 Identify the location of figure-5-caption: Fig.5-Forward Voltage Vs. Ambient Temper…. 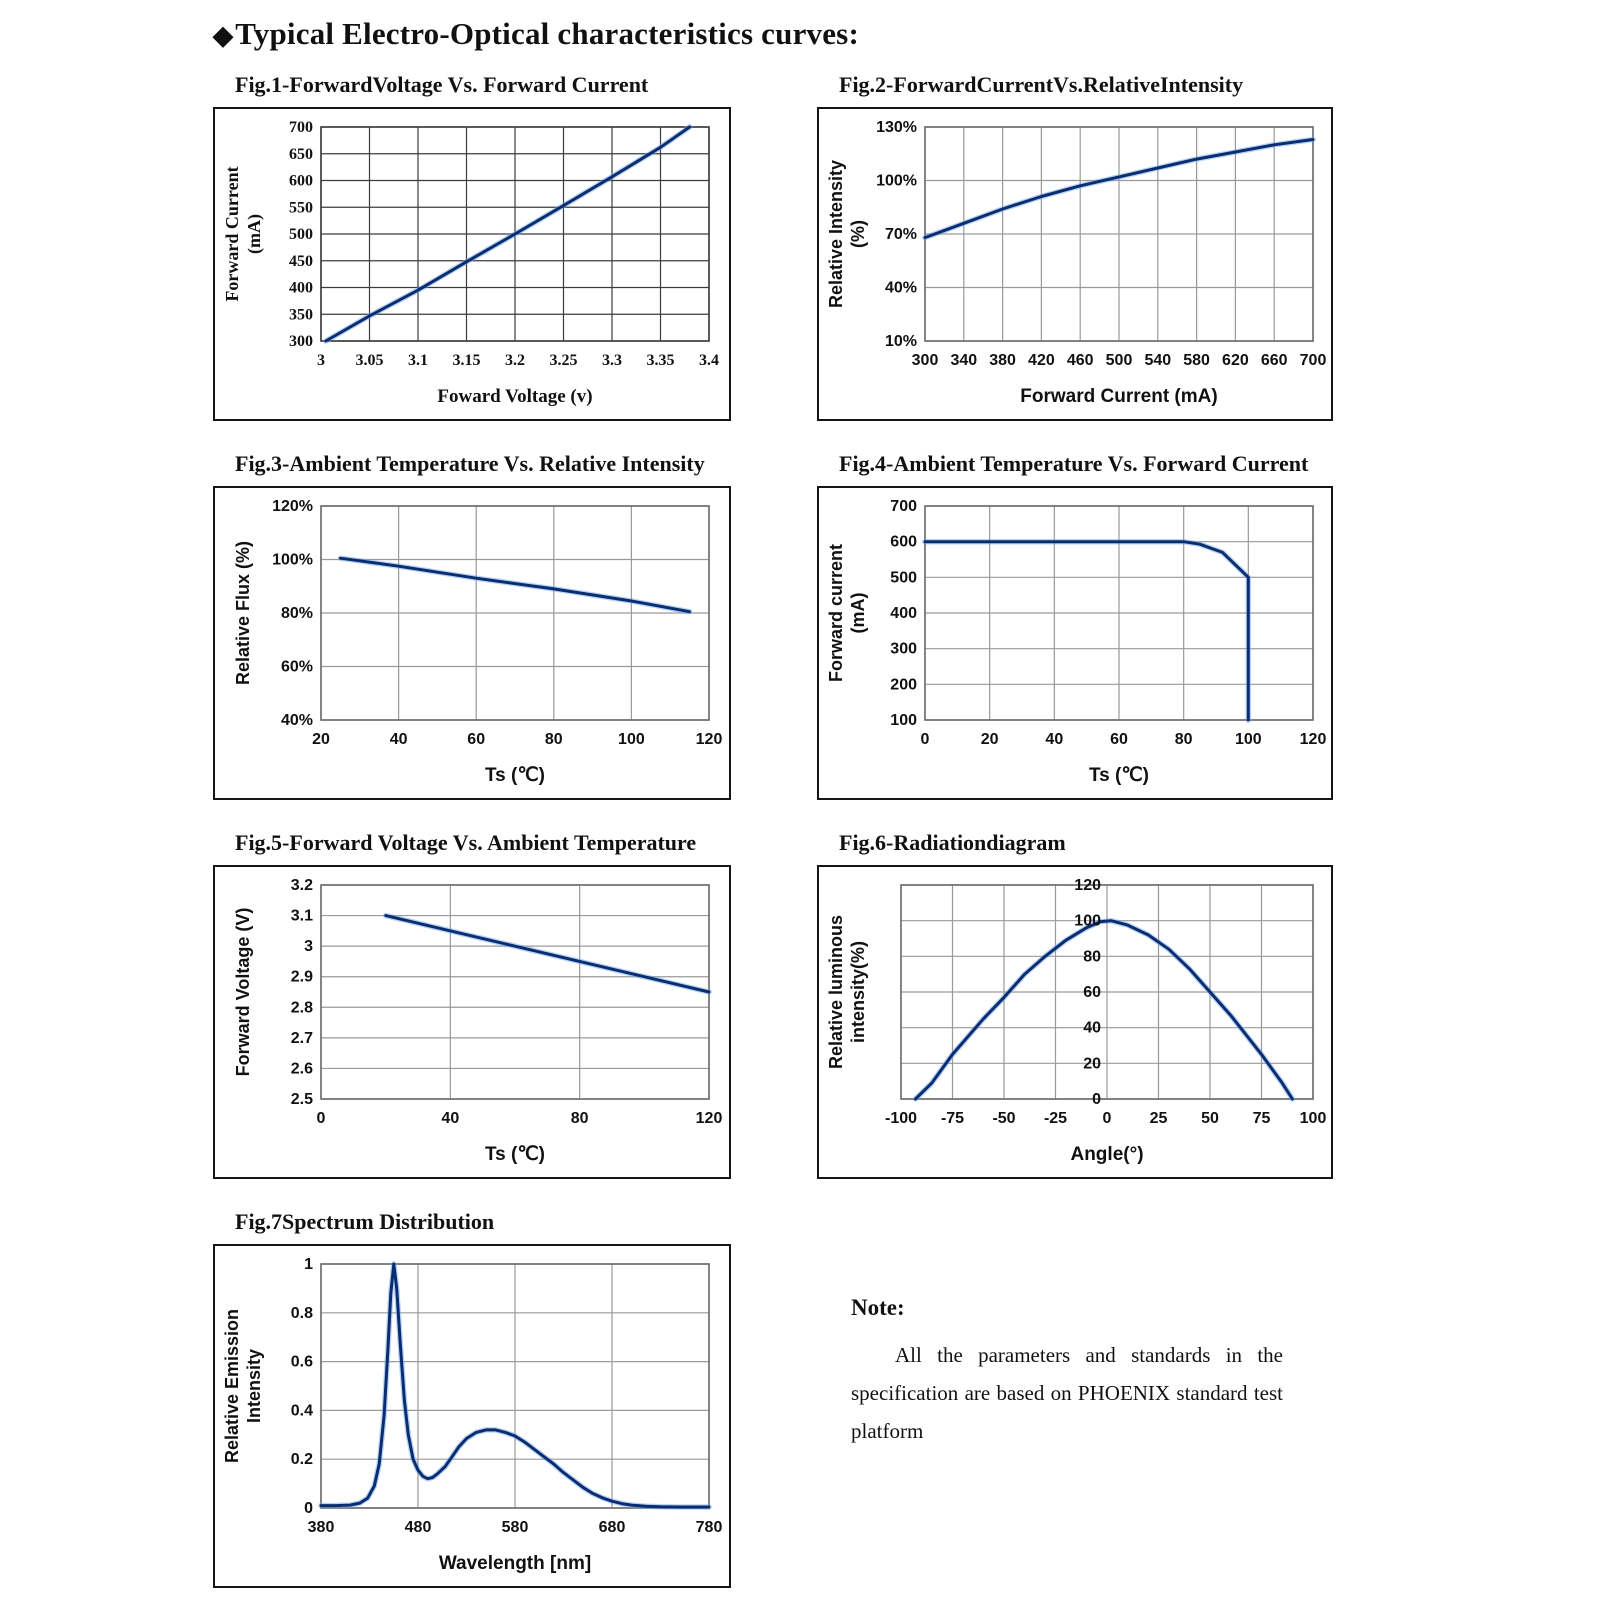
(466, 842).